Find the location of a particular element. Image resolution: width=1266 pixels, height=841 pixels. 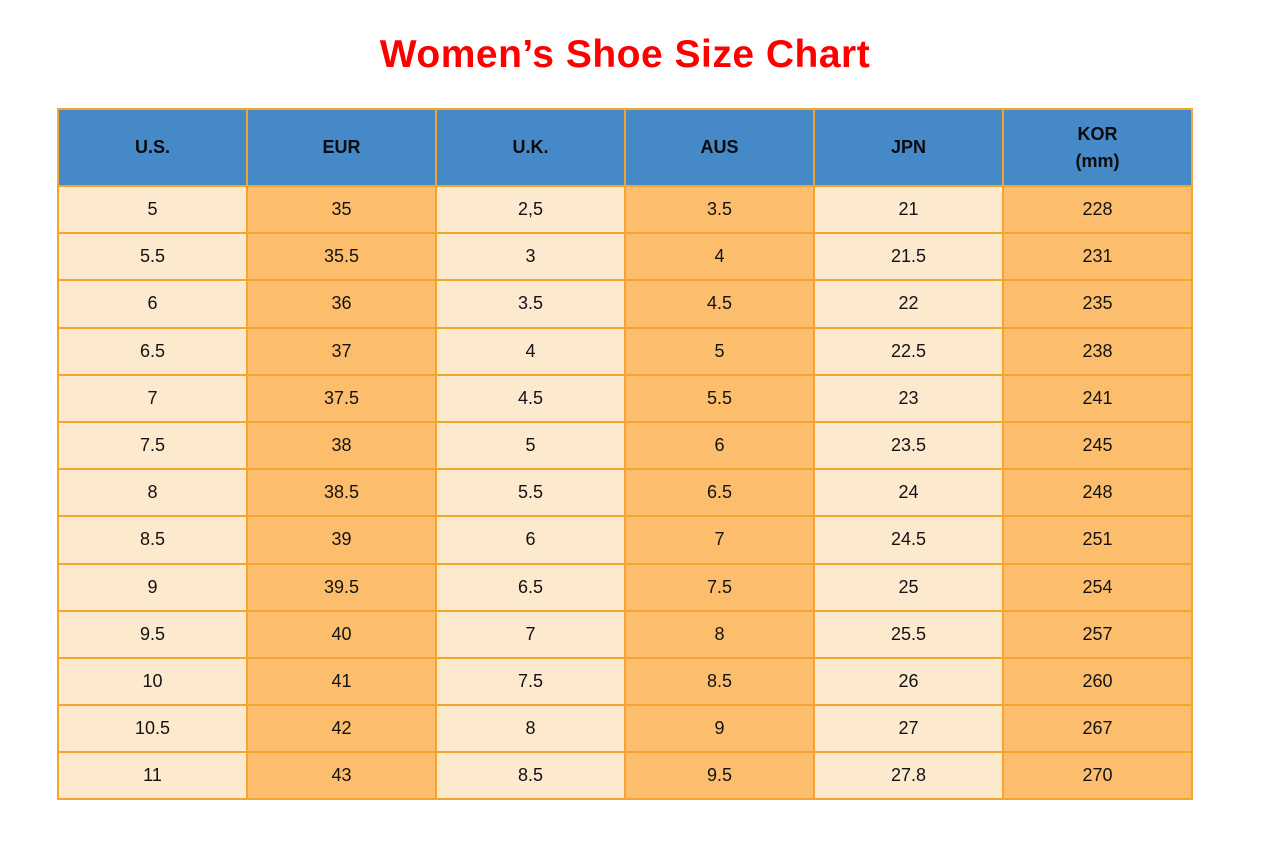

table-cell: 251 is located at coordinates (1097, 540).